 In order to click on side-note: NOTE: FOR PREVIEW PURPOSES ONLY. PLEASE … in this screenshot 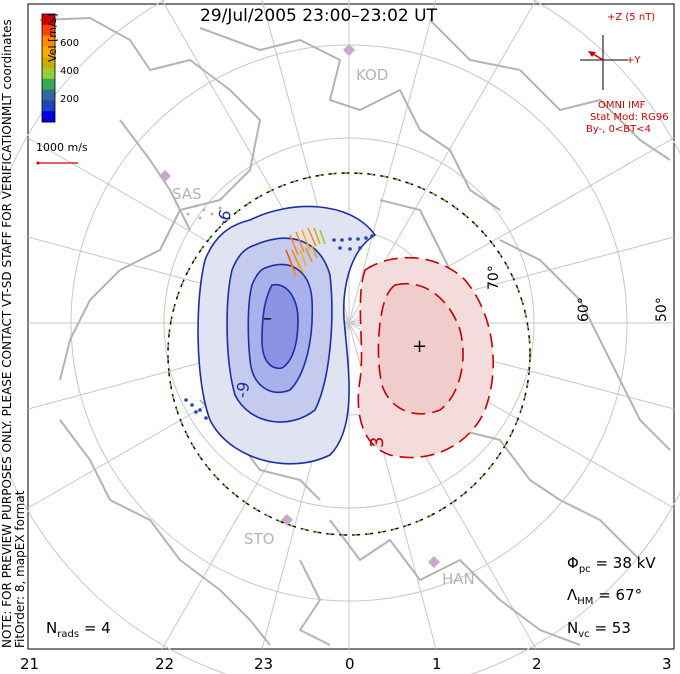, I will do `click(7, 380)`.